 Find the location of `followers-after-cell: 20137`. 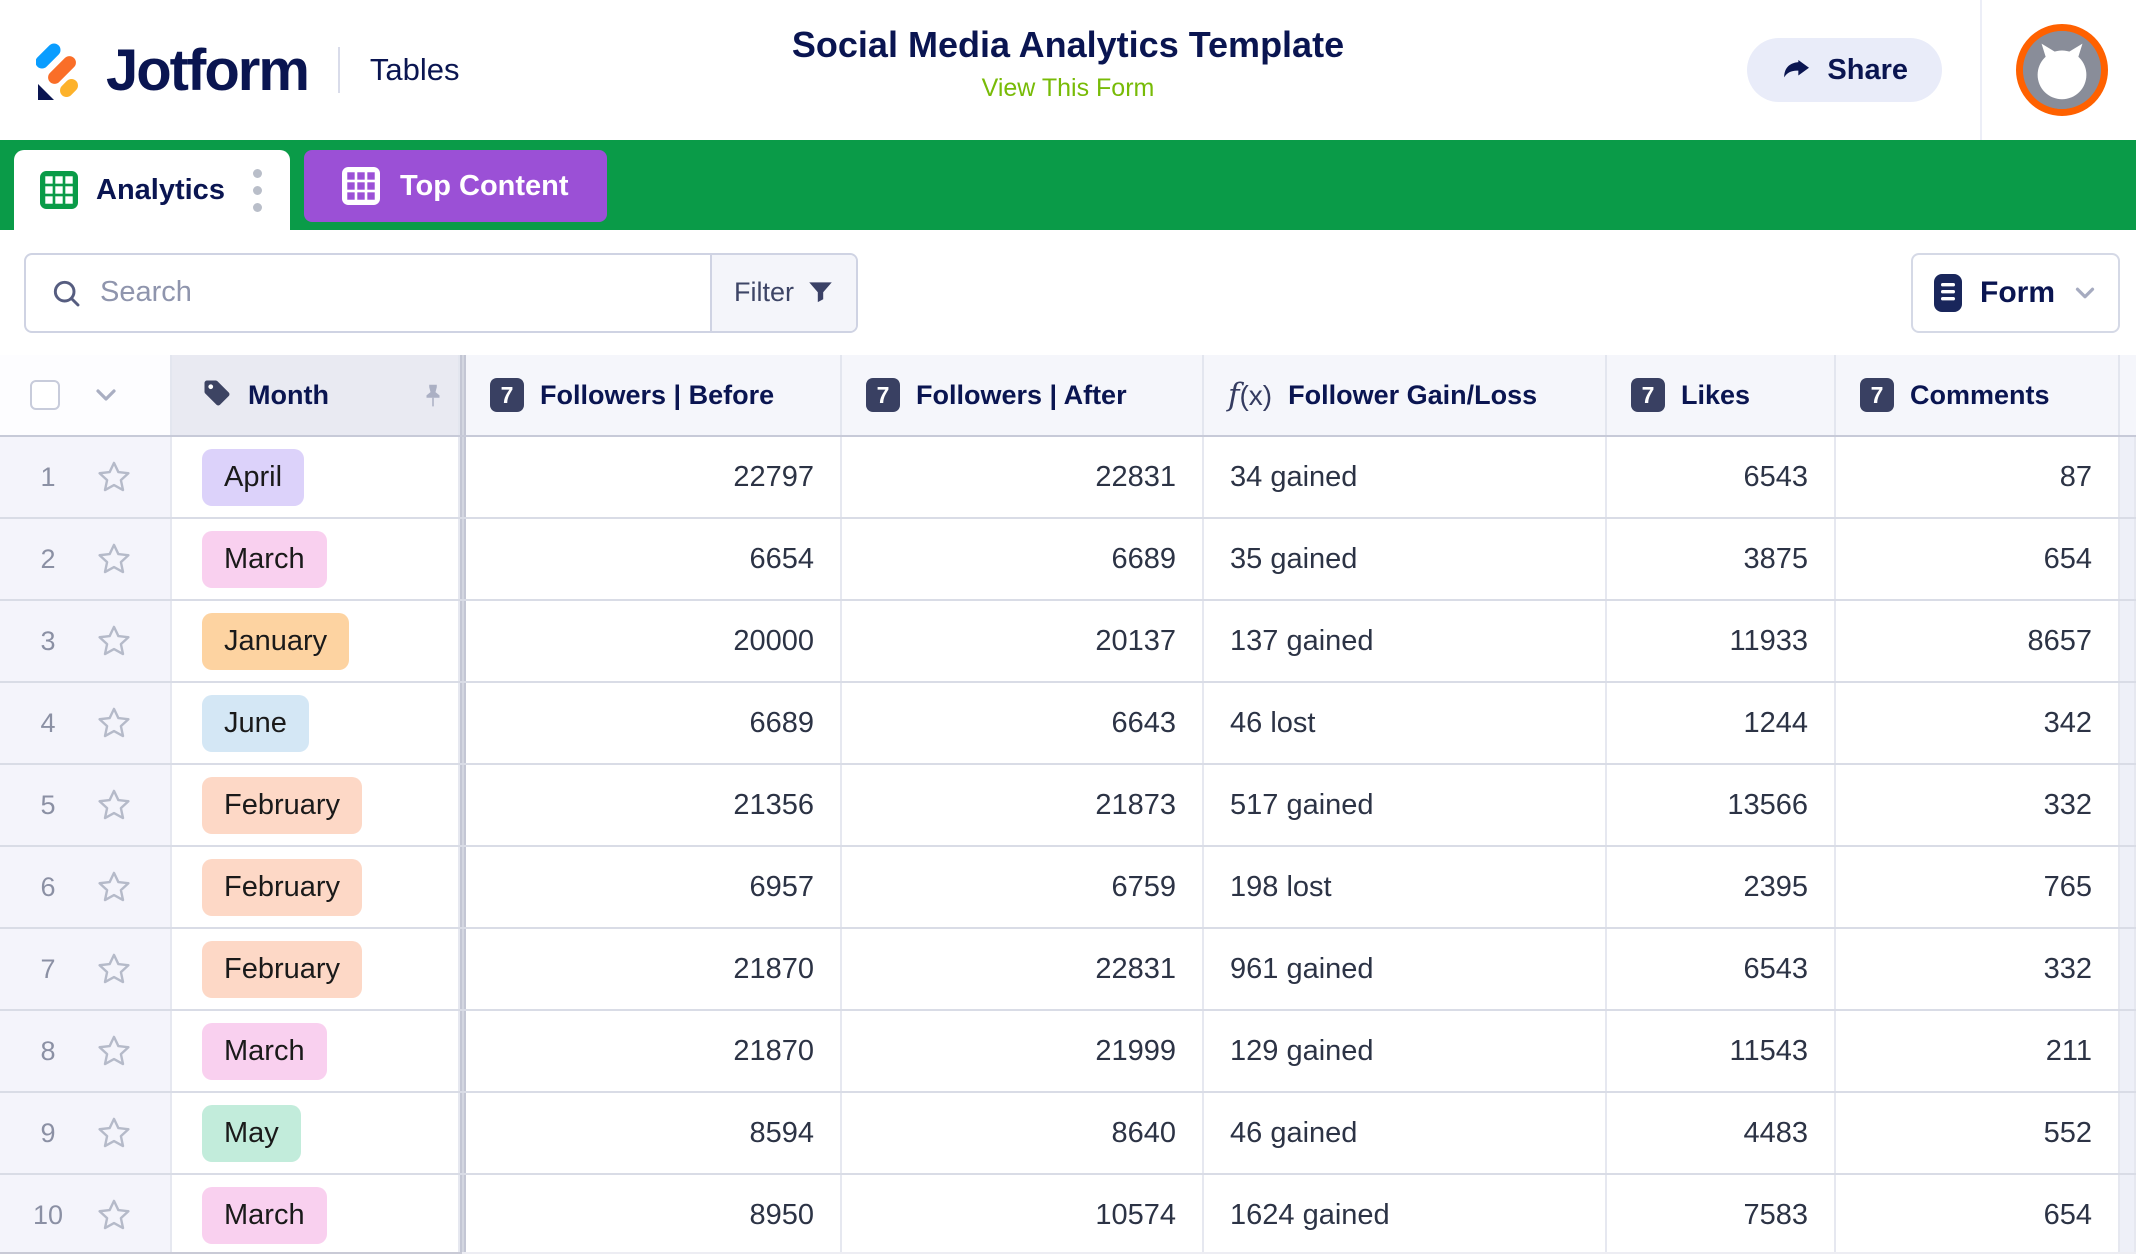

followers-after-cell: 20137 is located at coordinates (1023, 641).